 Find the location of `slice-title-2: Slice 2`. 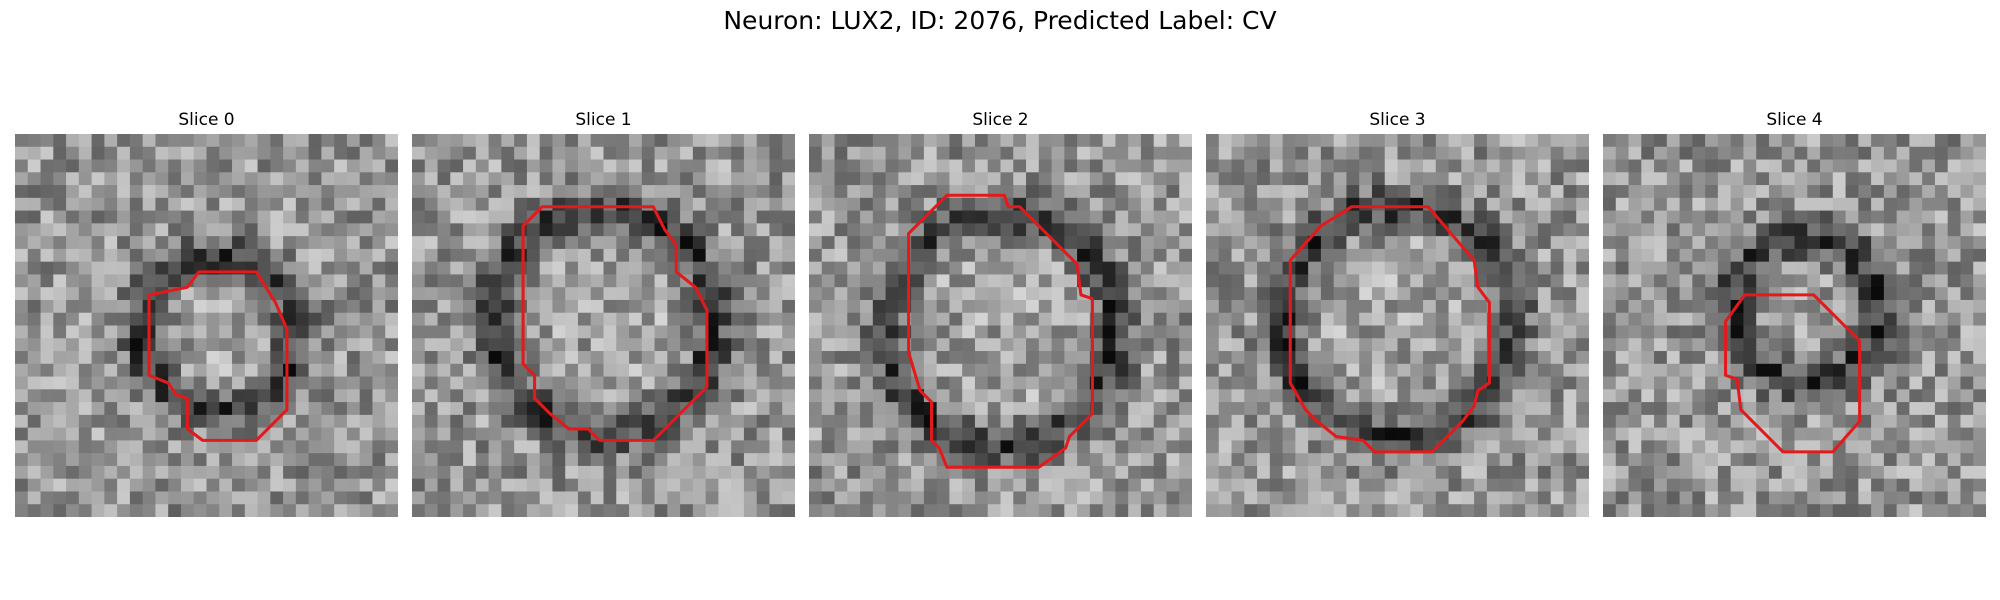

slice-title-2: Slice 2 is located at coordinates (1000, 122).